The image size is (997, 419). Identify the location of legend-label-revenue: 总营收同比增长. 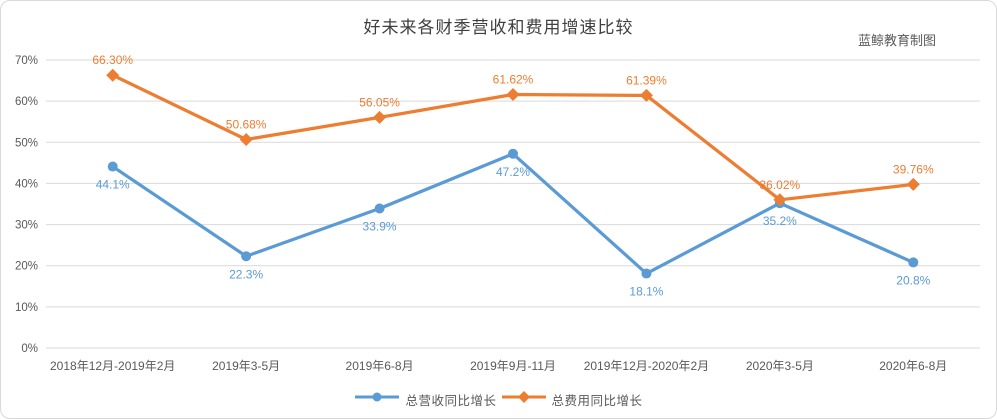
(451, 401).